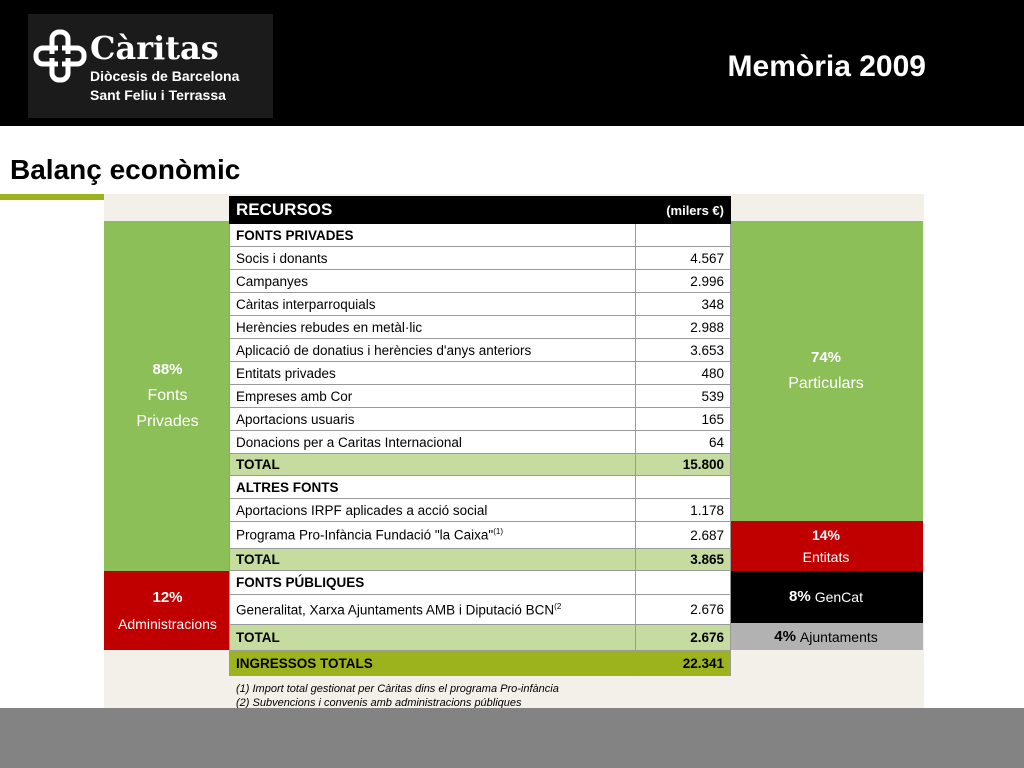 The image size is (1024, 768). I want to click on section-heading-row: FONTS PRIVADES, so click(480, 235).